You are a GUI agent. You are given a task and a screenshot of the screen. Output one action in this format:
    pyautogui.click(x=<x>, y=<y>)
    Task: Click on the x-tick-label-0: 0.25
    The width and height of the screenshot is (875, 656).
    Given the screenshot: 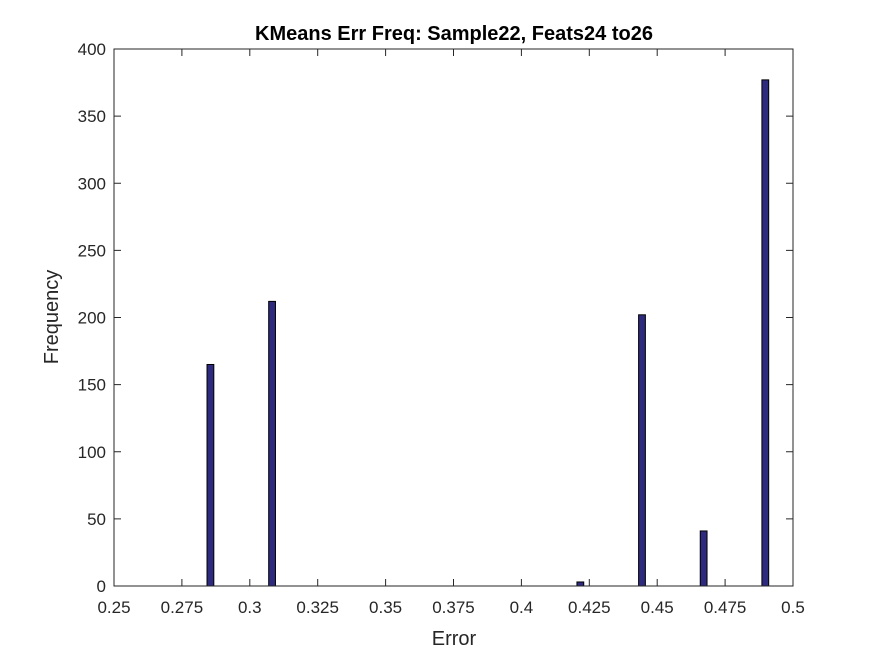 What is the action you would take?
    pyautogui.click(x=113, y=607)
    